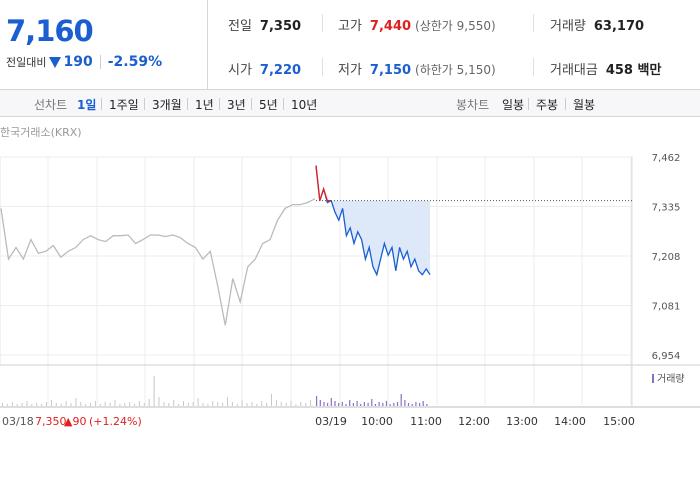 The width and height of the screenshot is (700, 490). Describe the element at coordinates (51, 105) in the screenshot. I see `line-chart-label: 선차트` at that location.